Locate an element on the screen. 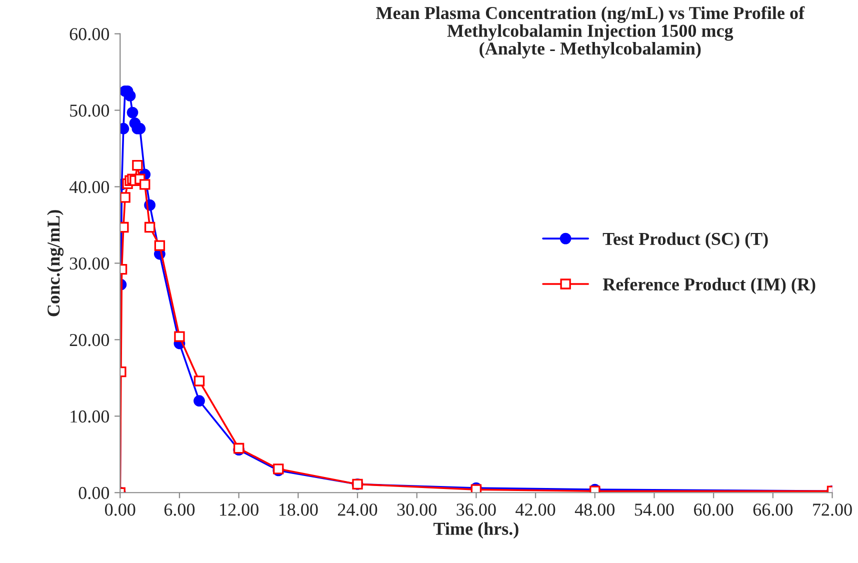  chart-title: Mean Plasma Concentration (ng/mL) vs Time Profile of Methylcobalamin Injection 1500 mcg (Analyte - Methylcobalamin) is located at coordinates (590, 32).